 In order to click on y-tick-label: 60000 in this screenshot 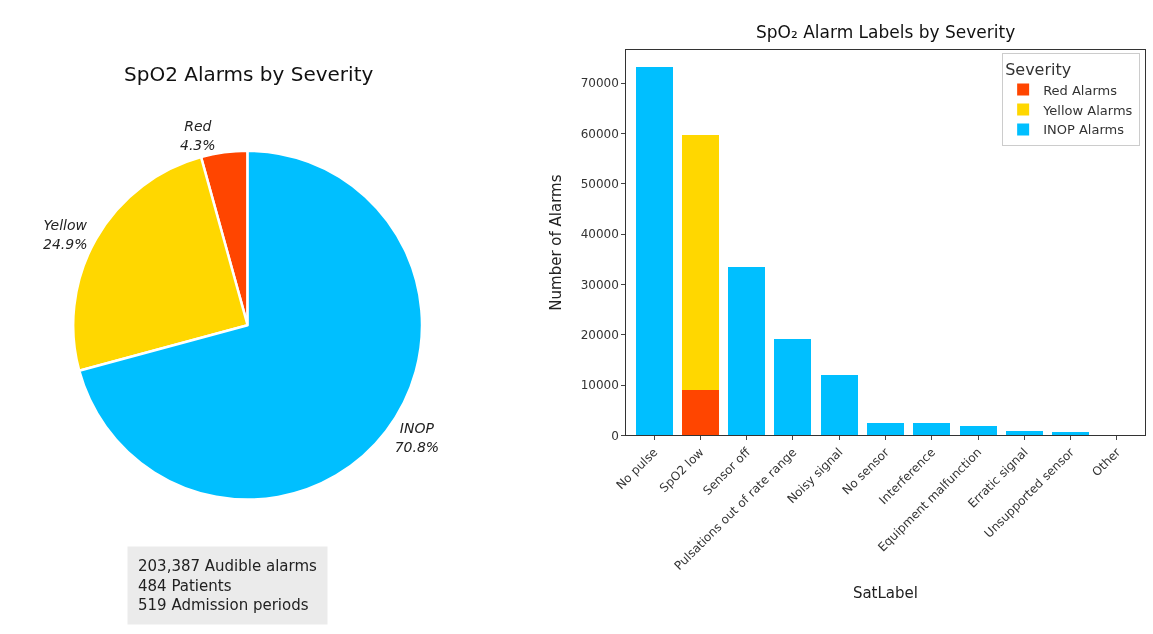, I will do `click(599, 133)`.